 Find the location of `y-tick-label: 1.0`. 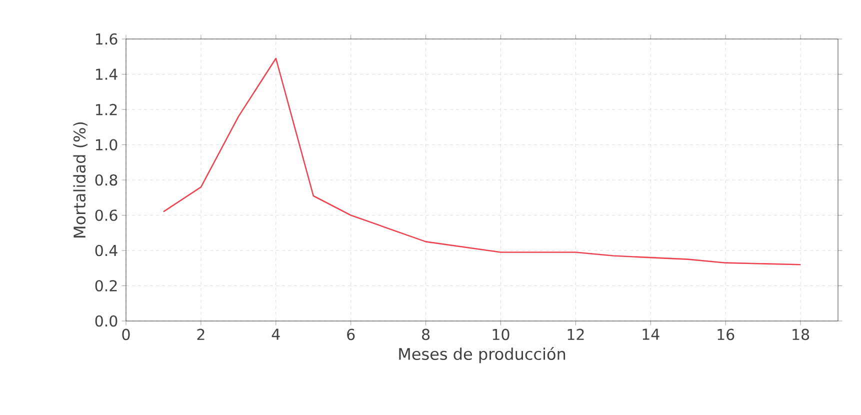

y-tick-label: 1.0 is located at coordinates (107, 144).